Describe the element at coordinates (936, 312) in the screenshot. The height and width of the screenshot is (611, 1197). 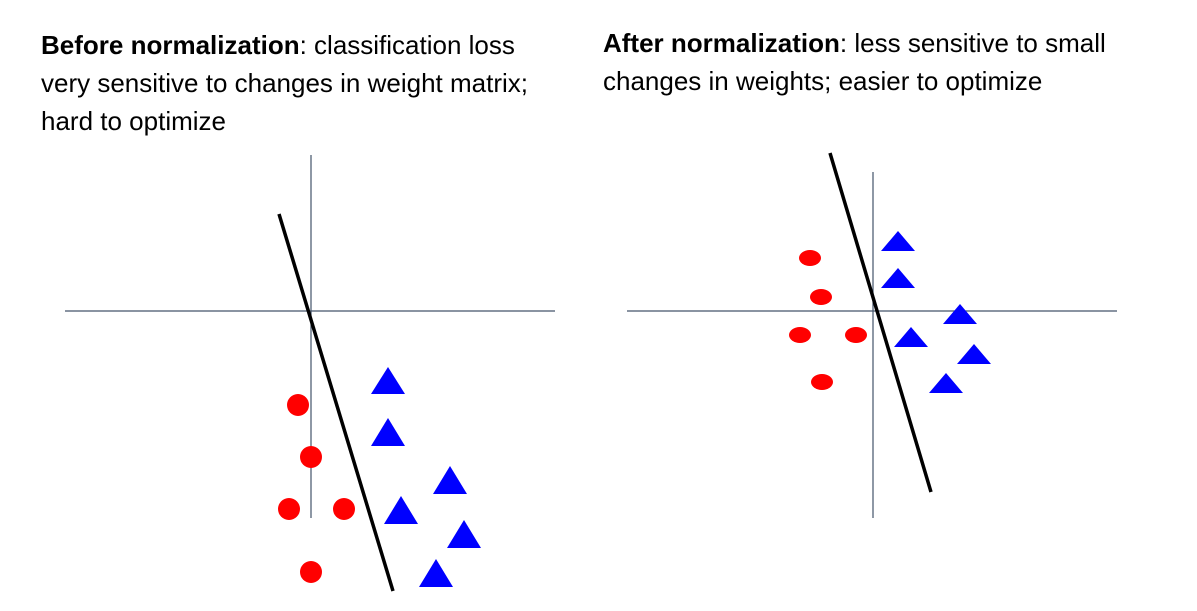
I see `after-blue-points` at that location.